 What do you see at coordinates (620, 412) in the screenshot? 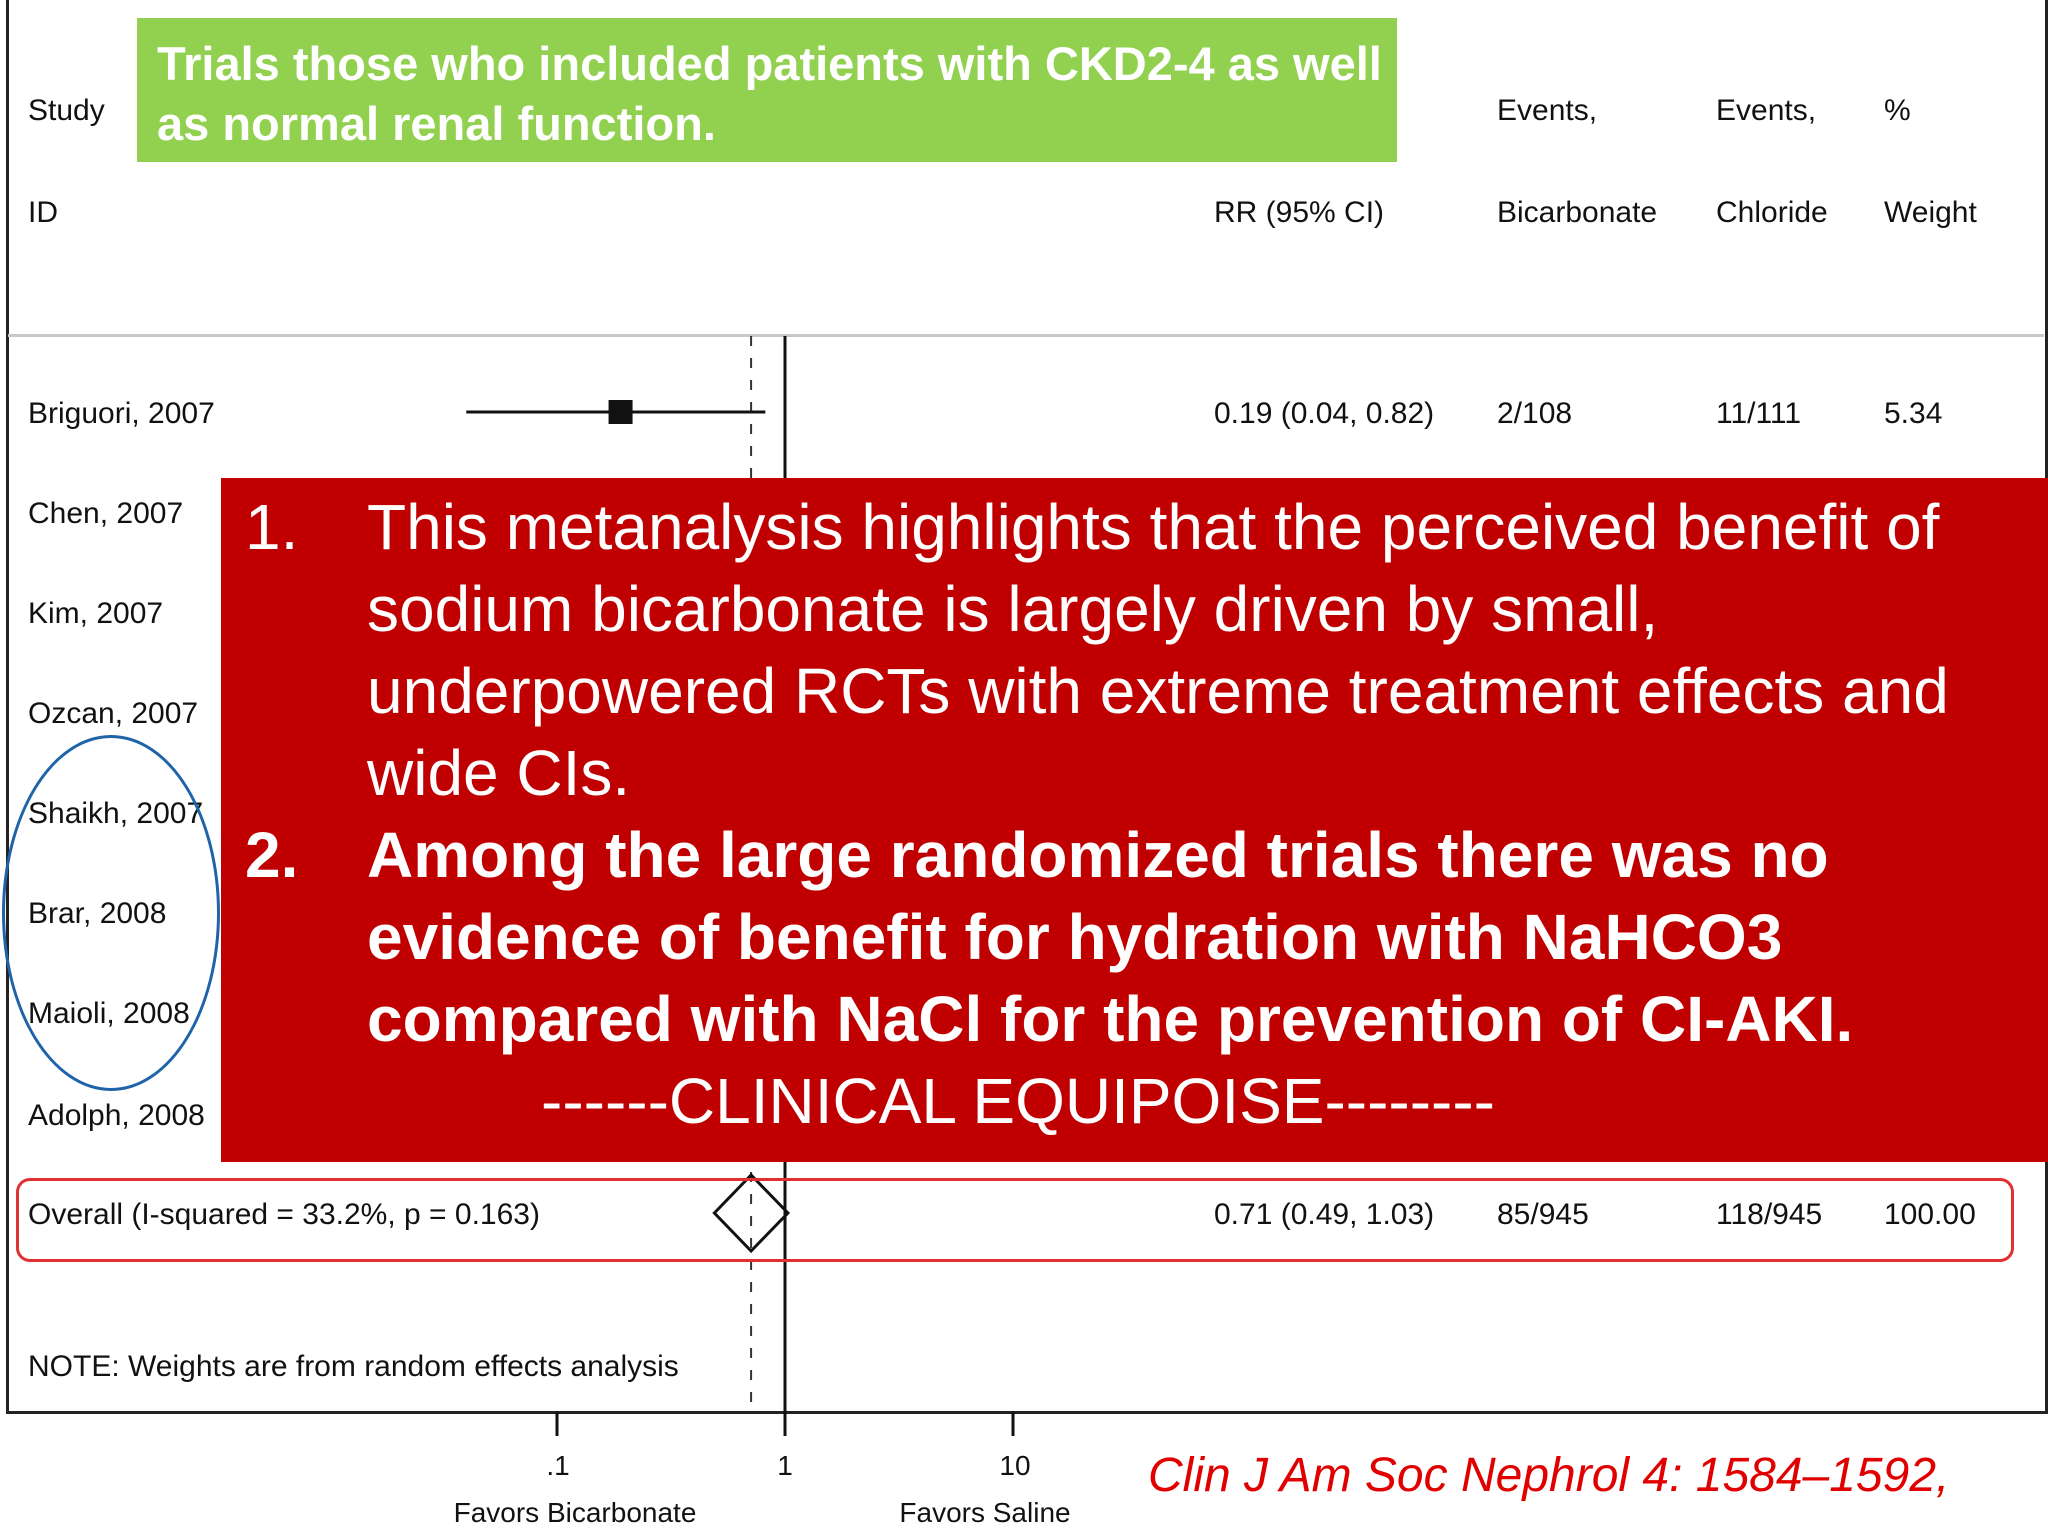
I see `point-estimate-square` at bounding box center [620, 412].